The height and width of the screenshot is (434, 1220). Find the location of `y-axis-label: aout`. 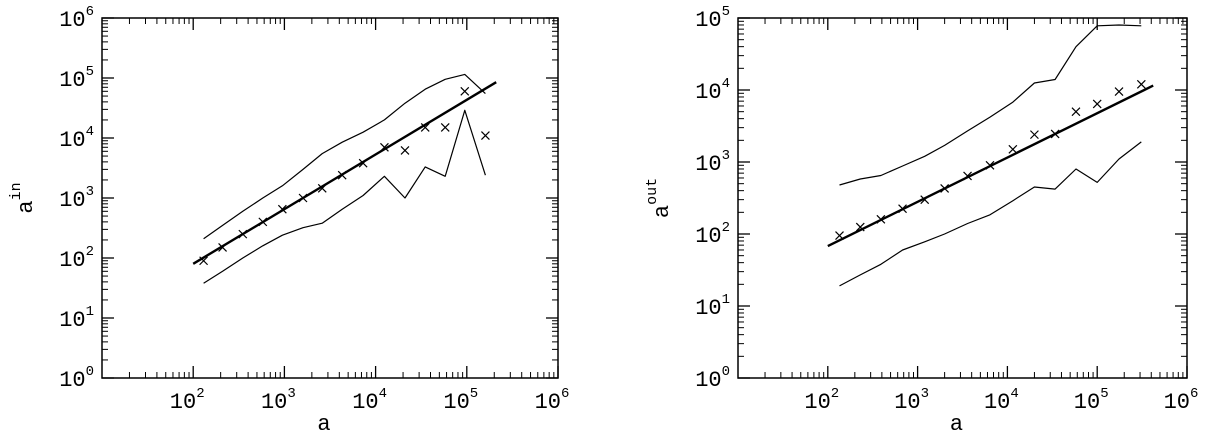

y-axis-label: aout is located at coordinates (659, 198).